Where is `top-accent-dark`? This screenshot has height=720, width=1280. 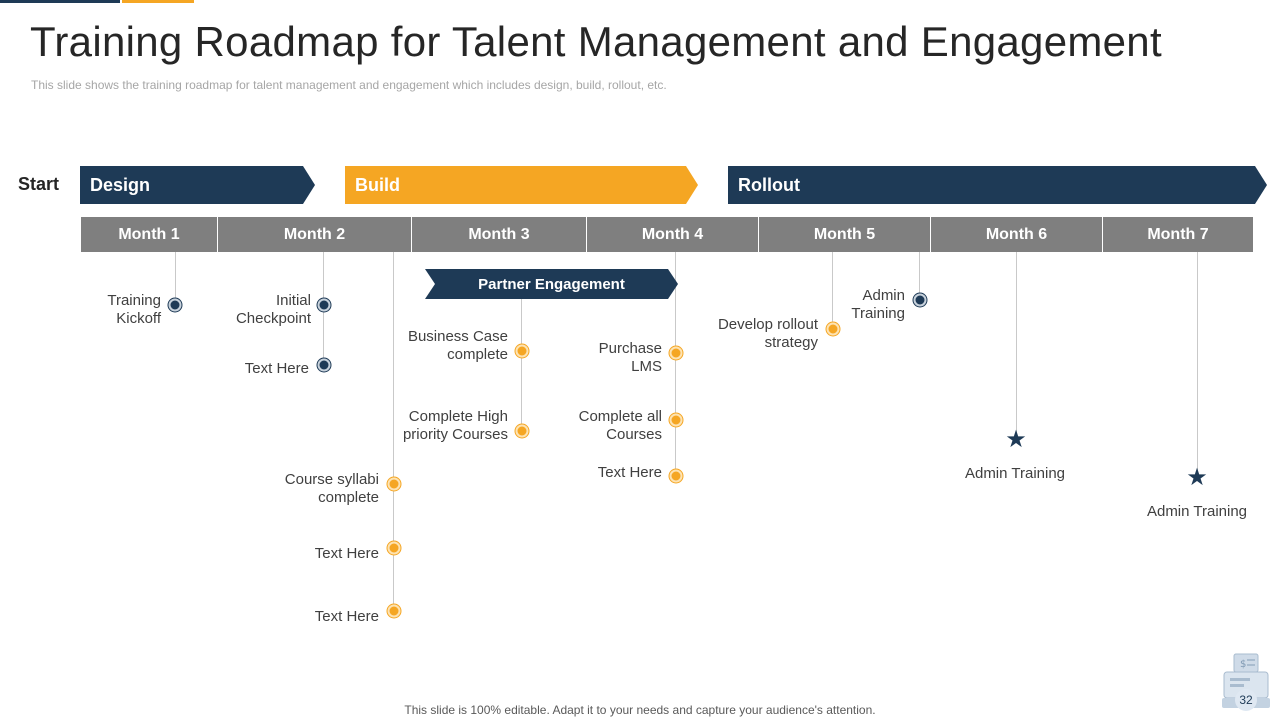 top-accent-dark is located at coordinates (60, 1).